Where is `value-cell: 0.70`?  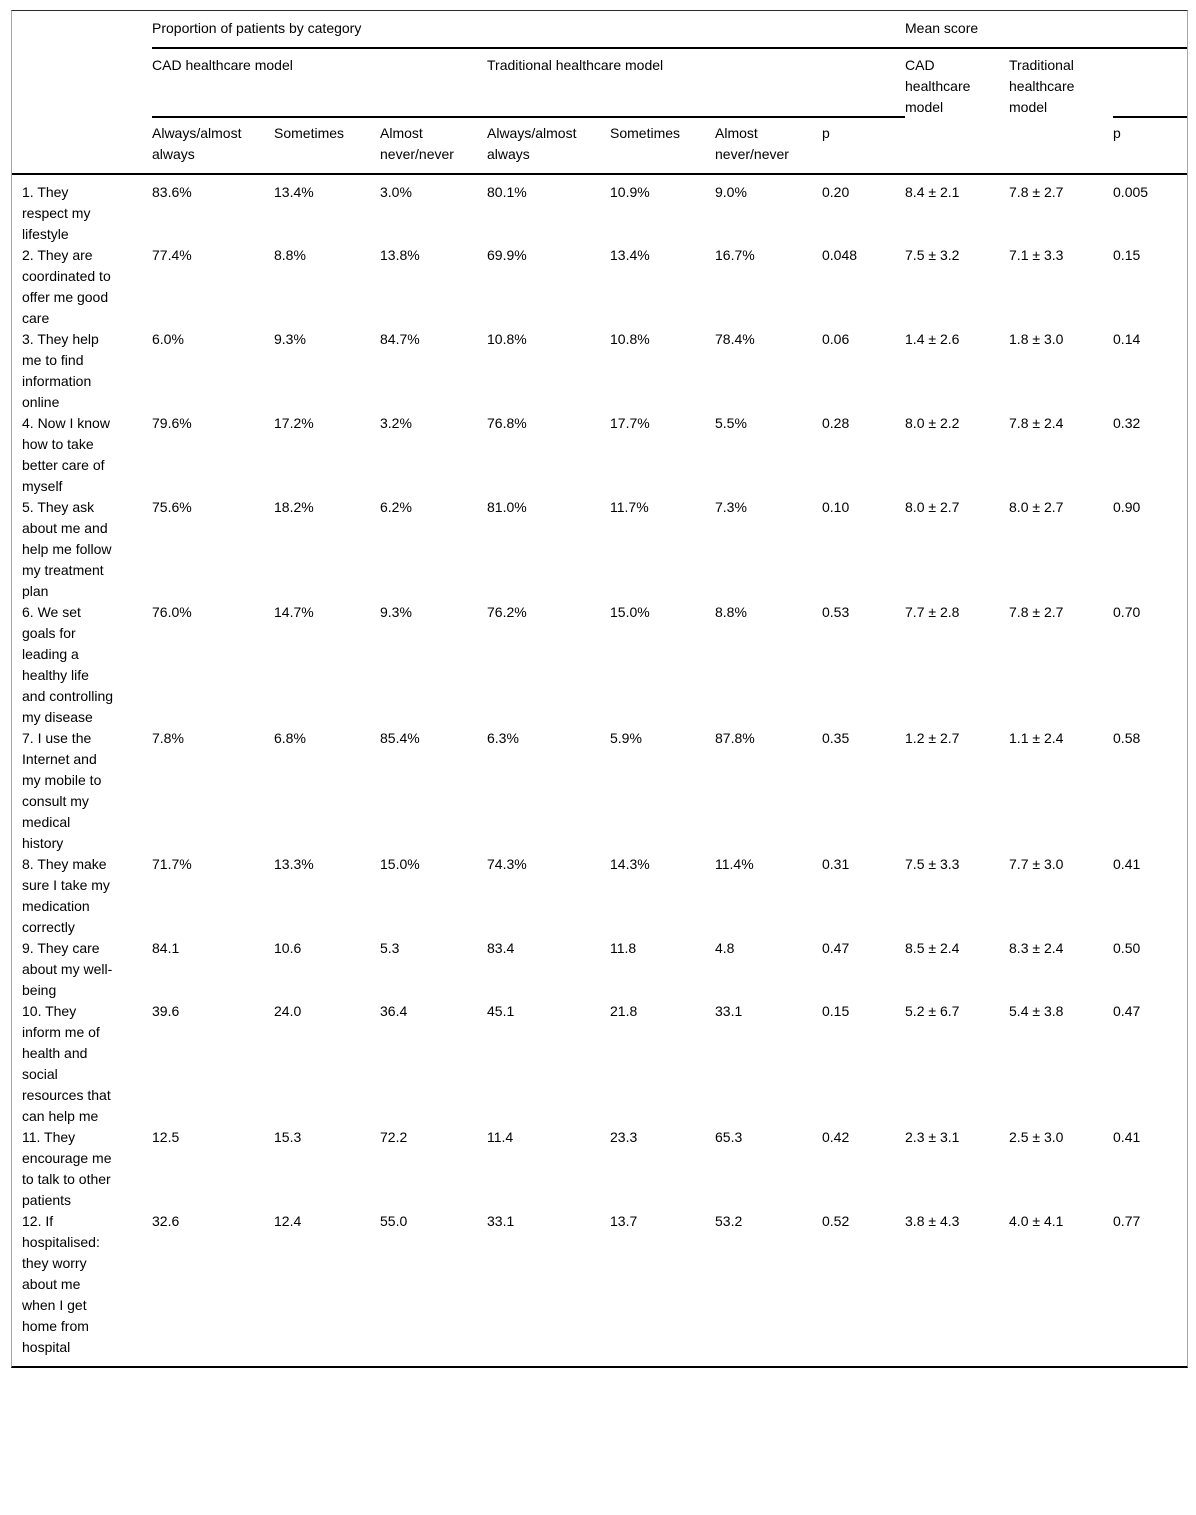 value-cell: 0.70 is located at coordinates (1127, 612).